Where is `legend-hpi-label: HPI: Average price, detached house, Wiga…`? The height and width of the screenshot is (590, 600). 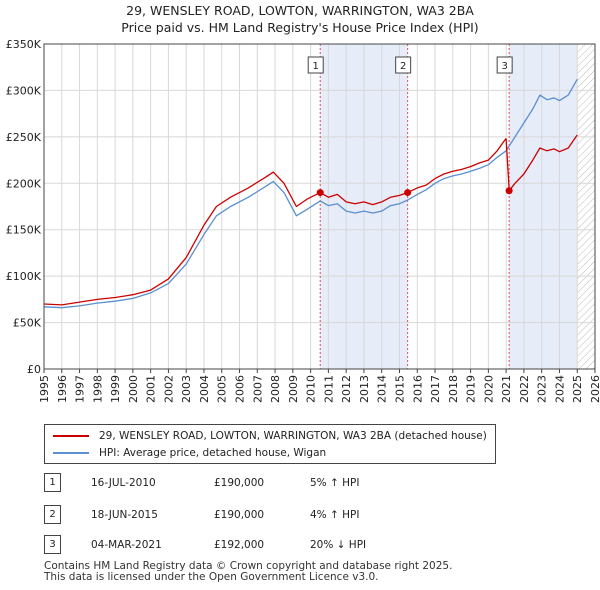
legend-hpi-label: HPI: Average price, detached house, Wiga… is located at coordinates (213, 453).